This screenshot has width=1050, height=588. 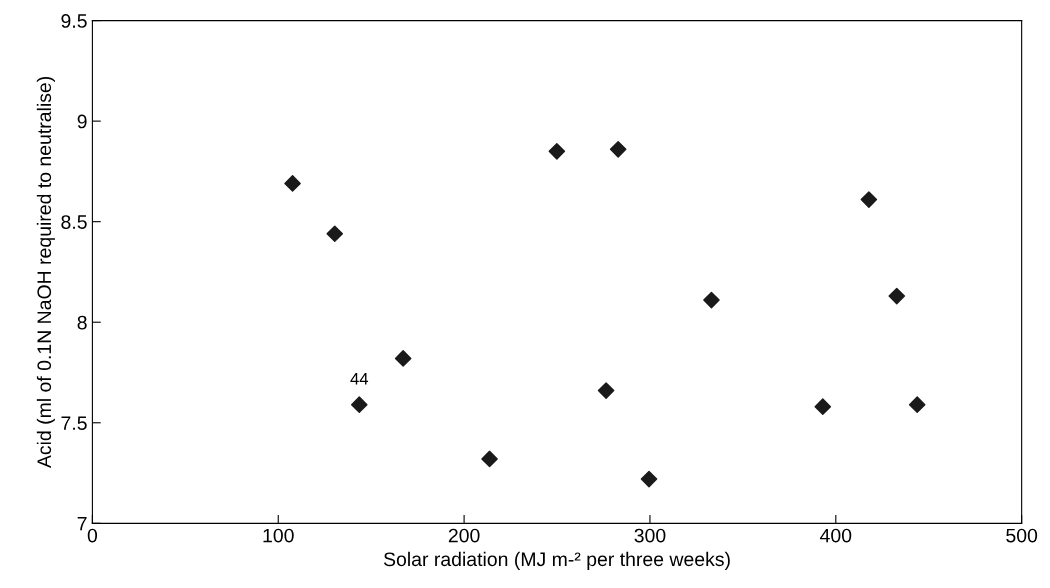 I want to click on x-tick-label: 200, so click(x=464, y=535).